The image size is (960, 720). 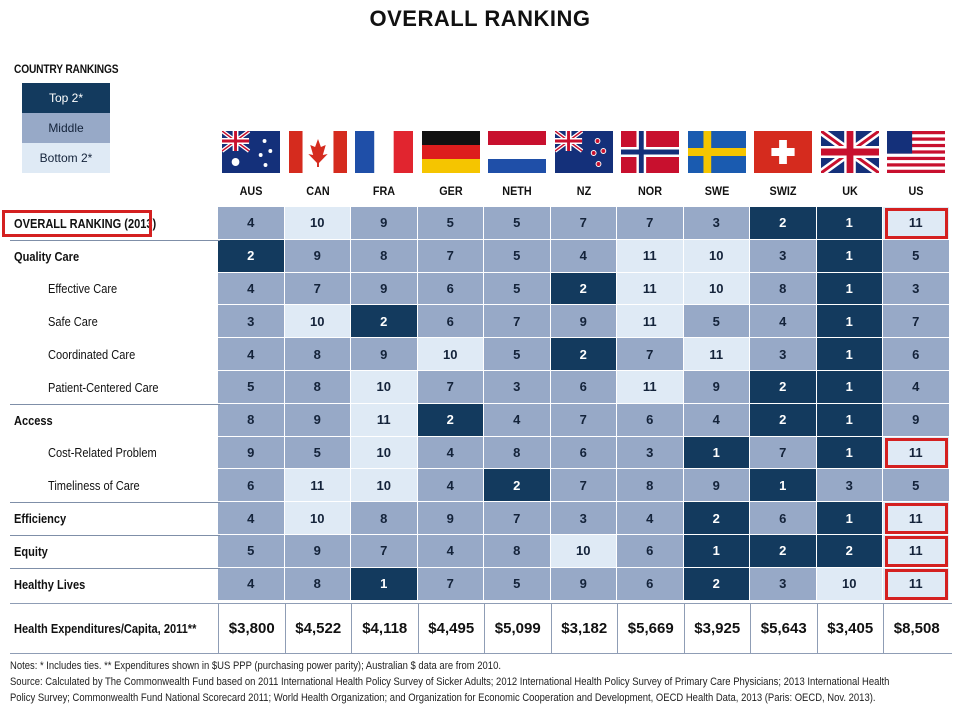 I want to click on col-header-uk: UK, so click(x=849, y=191).